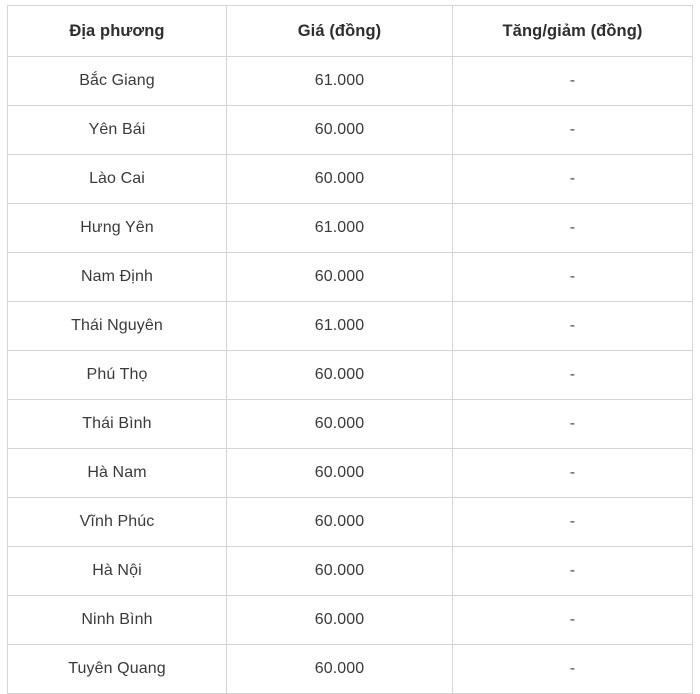 The height and width of the screenshot is (694, 700). What do you see at coordinates (117, 277) in the screenshot?
I see `cell-locality: Nam Định` at bounding box center [117, 277].